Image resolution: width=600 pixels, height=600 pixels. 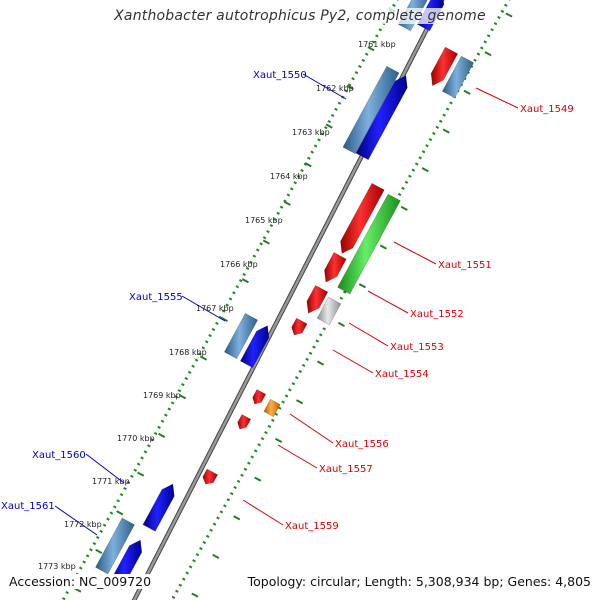 What do you see at coordinates (215, 308) in the screenshot?
I see `kbp-label: 1767 kbp` at bounding box center [215, 308].